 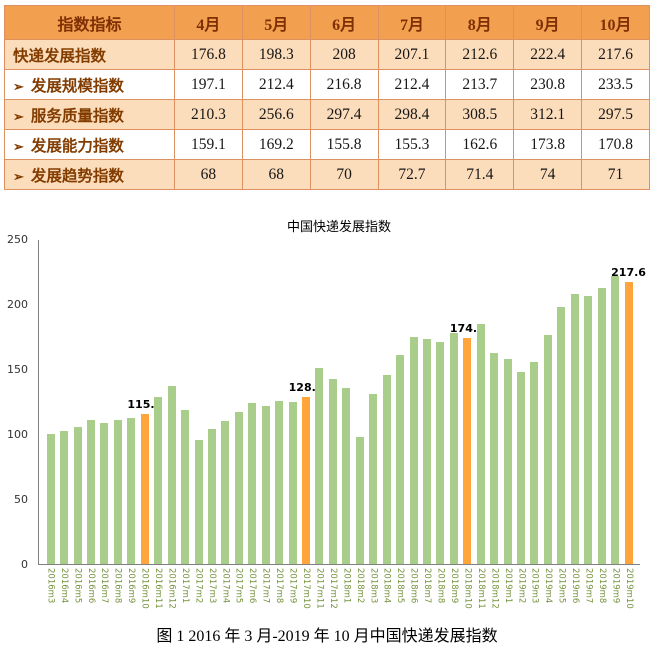 I want to click on value-cell: 159.1, so click(x=208, y=144).